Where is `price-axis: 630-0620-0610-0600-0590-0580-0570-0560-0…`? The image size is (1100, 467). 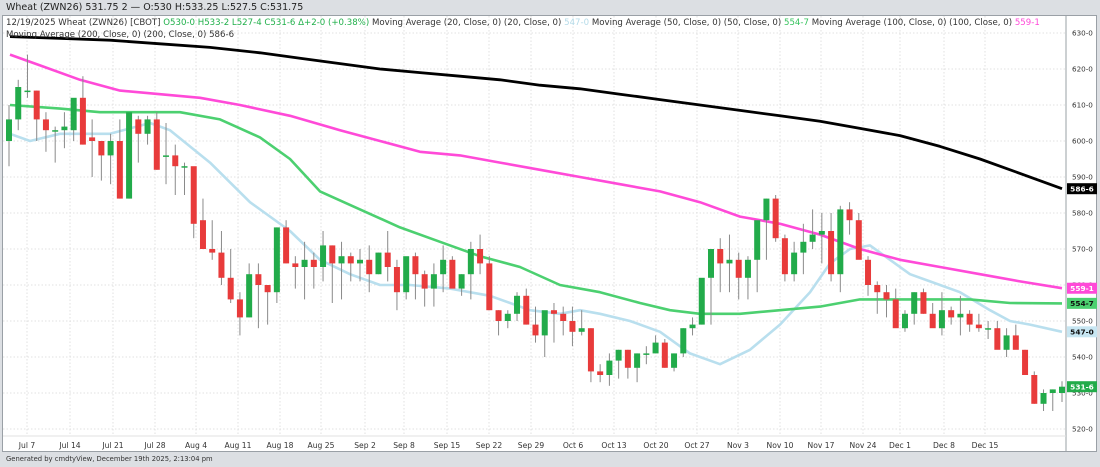
price-axis: 630-0620-0610-0600-0590-0580-0570-0560-0… is located at coordinates (1082, 231).